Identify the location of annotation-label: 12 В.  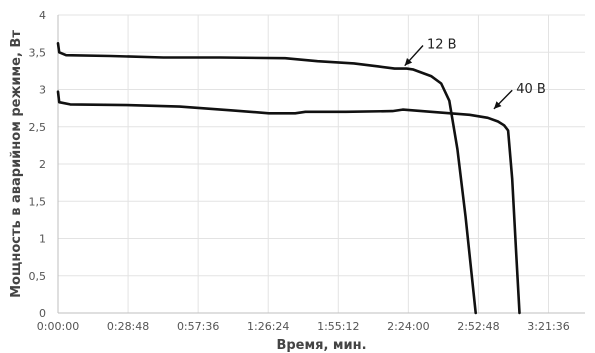
(442, 45).